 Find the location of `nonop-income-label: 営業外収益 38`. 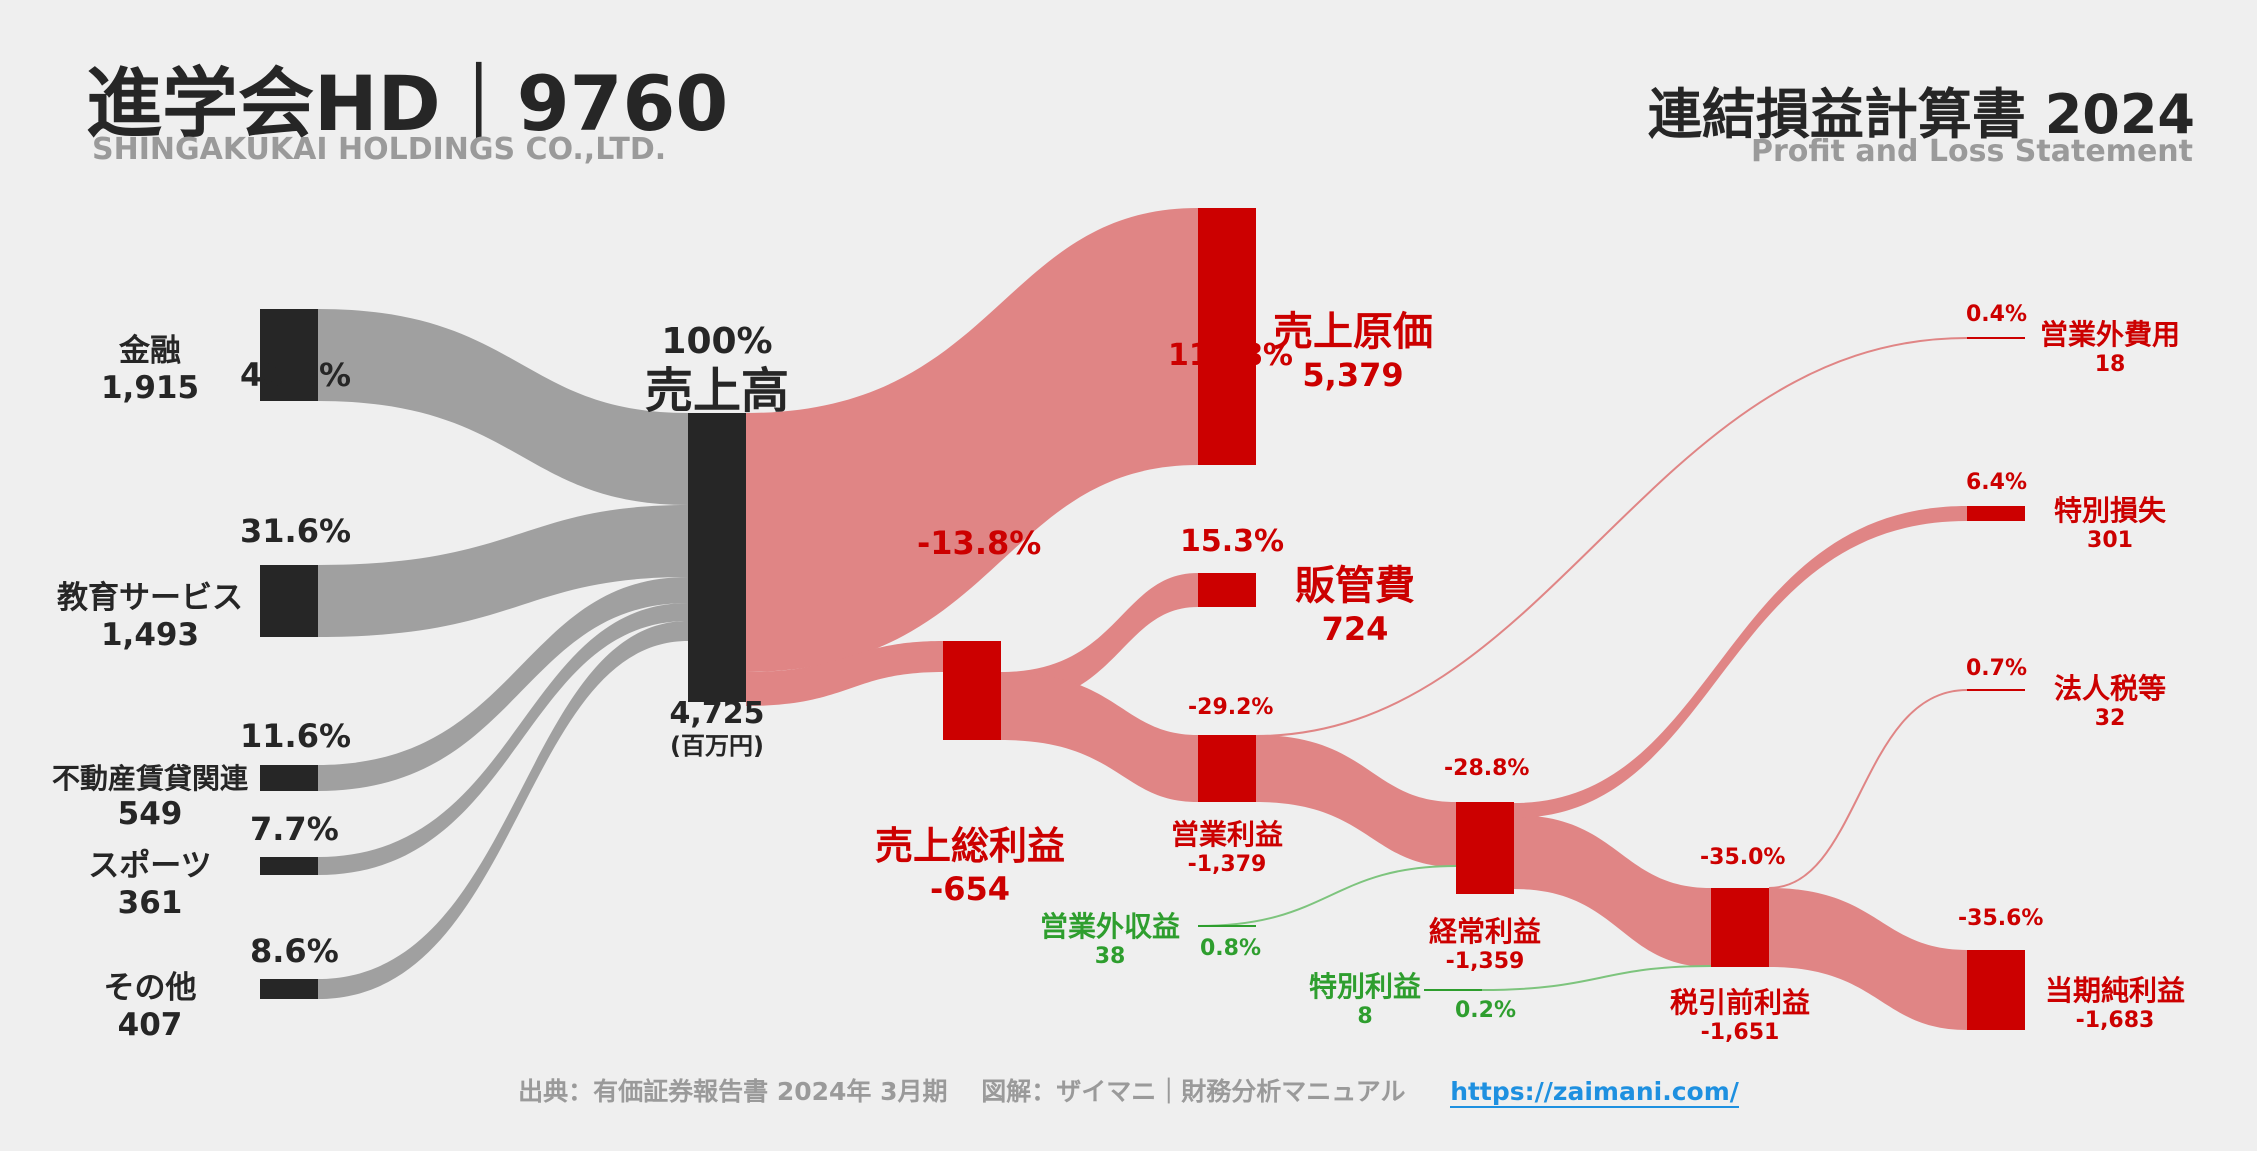

nonop-income-label: 営業外収益 38 is located at coordinates (1109, 939).